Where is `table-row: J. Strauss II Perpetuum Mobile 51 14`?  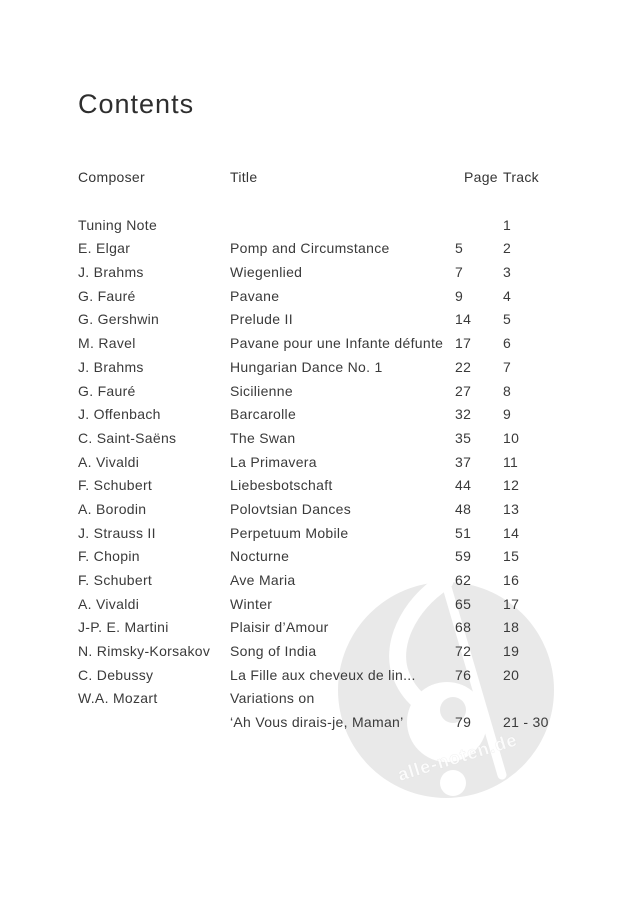 table-row: J. Strauss II Perpetuum Mobile 51 14 is located at coordinates (328, 534).